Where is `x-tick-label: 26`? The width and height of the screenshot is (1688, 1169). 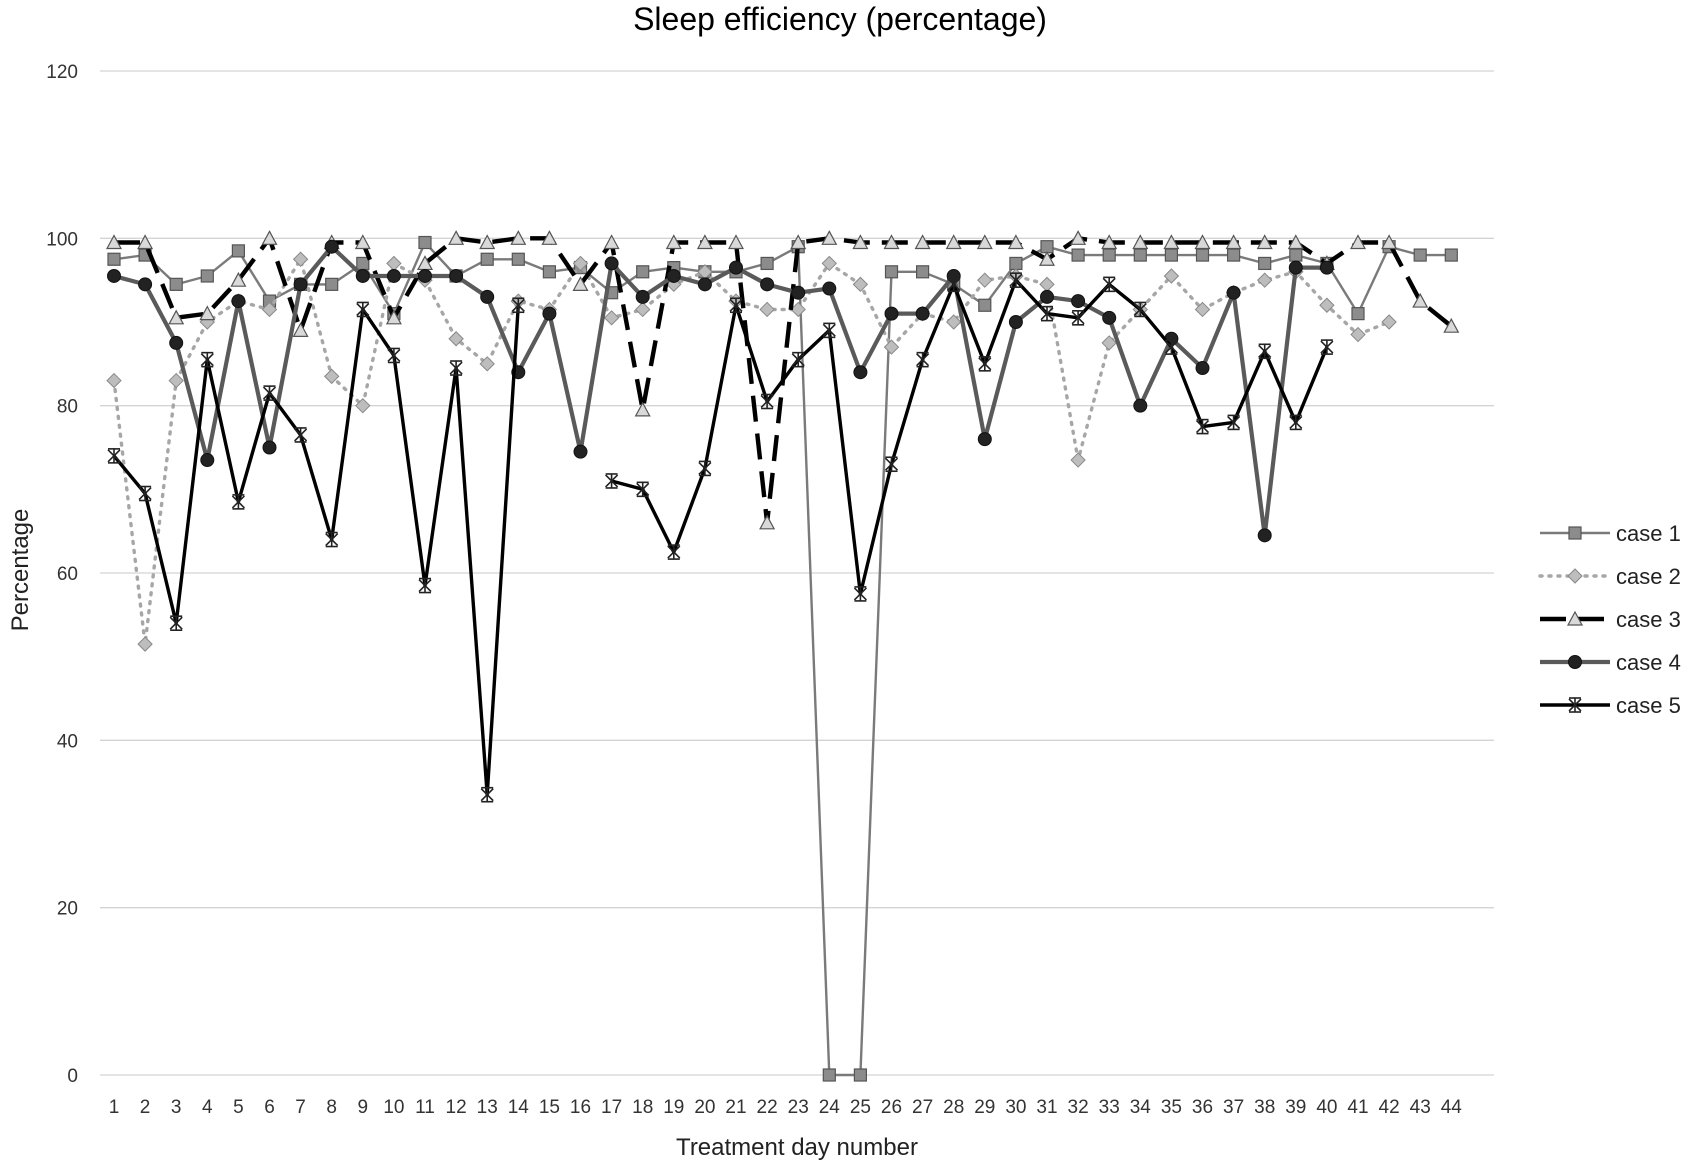
x-tick-label: 26 is located at coordinates (891, 1107).